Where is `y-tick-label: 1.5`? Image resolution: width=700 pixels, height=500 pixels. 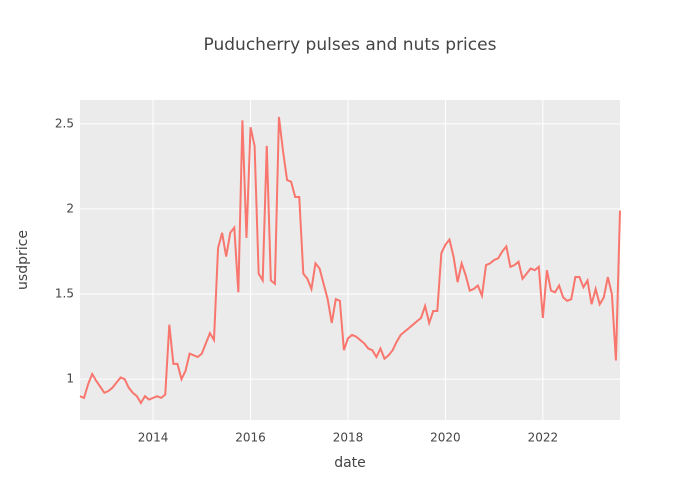 y-tick-label: 1.5 is located at coordinates (64, 294).